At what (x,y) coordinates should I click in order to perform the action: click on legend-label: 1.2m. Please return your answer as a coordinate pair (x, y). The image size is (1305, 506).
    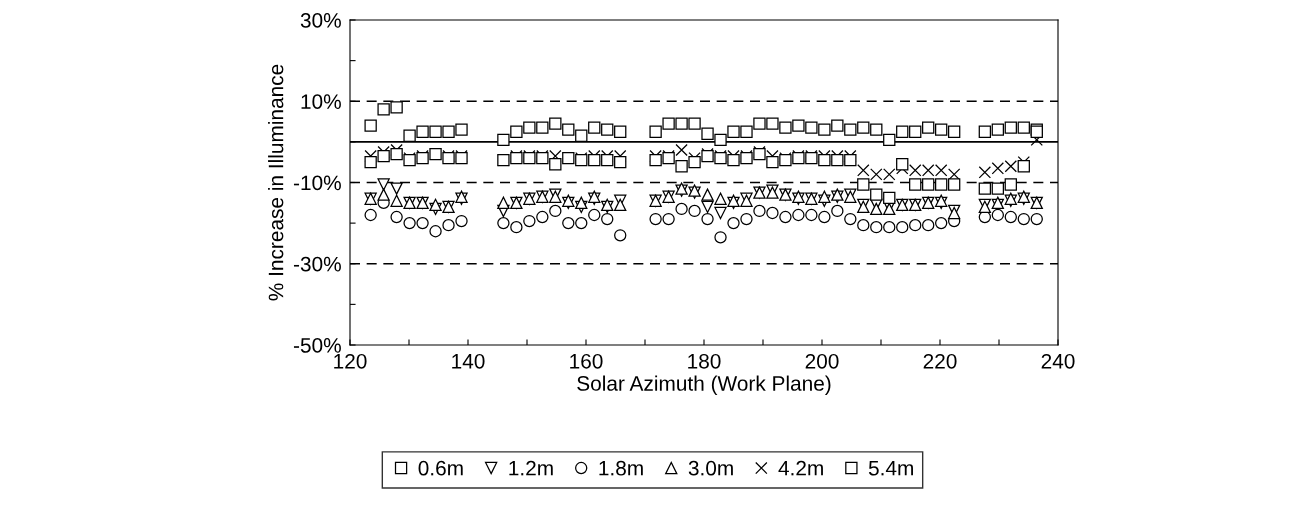
    Looking at the image, I should click on (531, 468).